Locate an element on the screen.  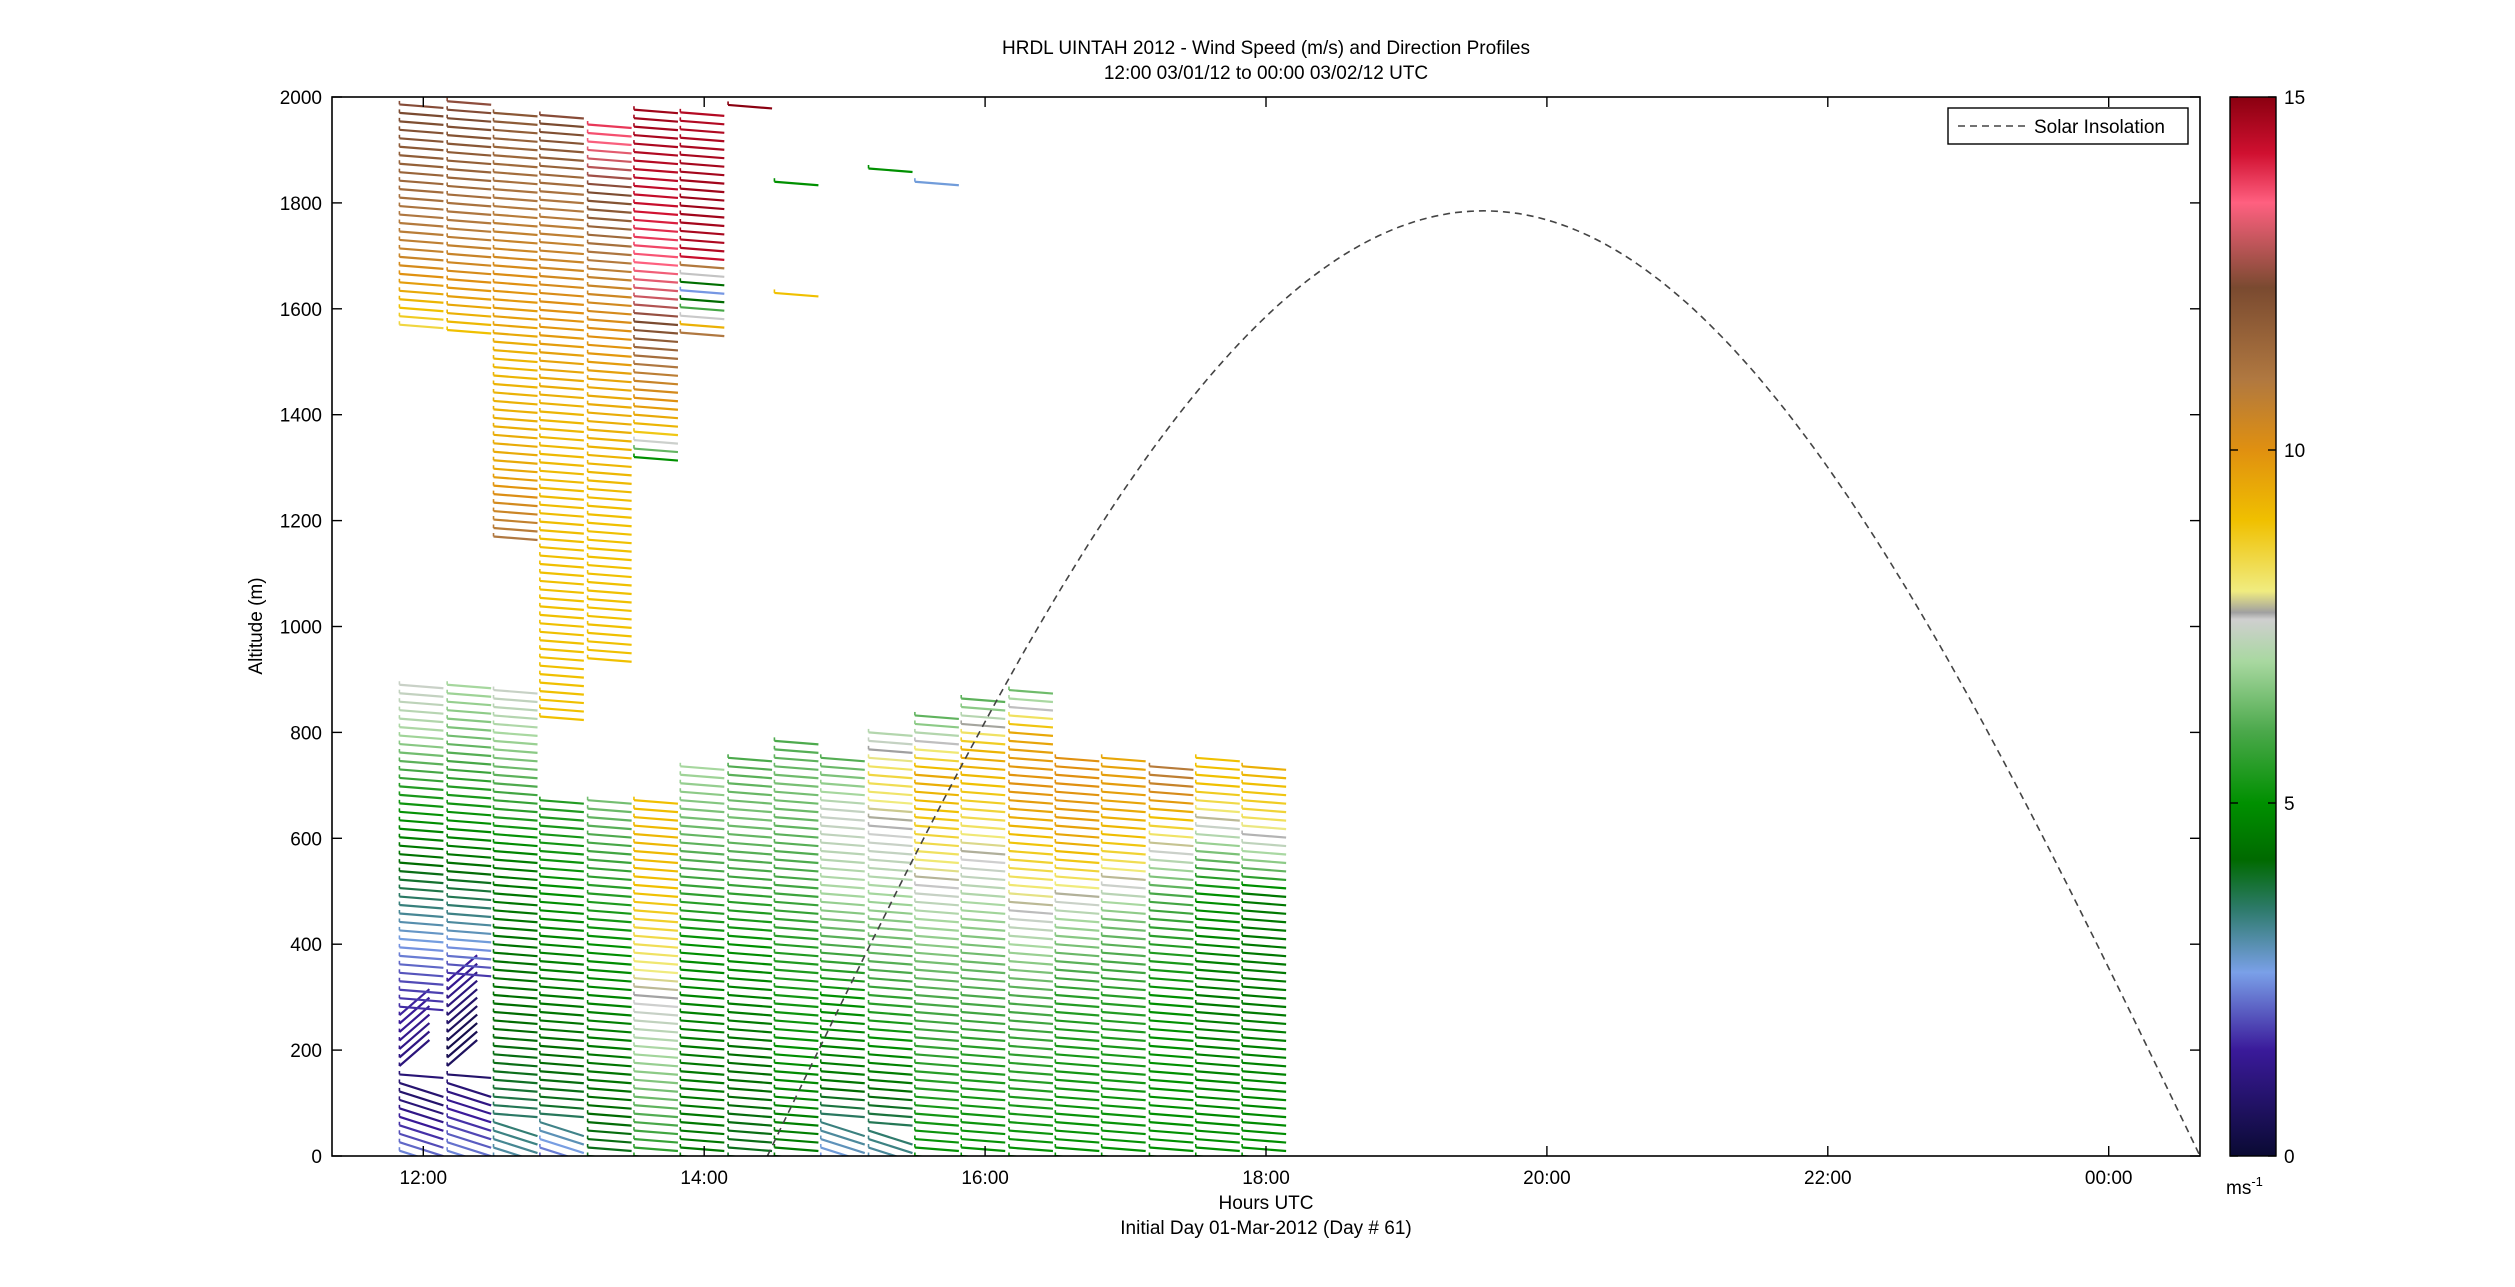
colorbar-frame is located at coordinates (2253, 626).